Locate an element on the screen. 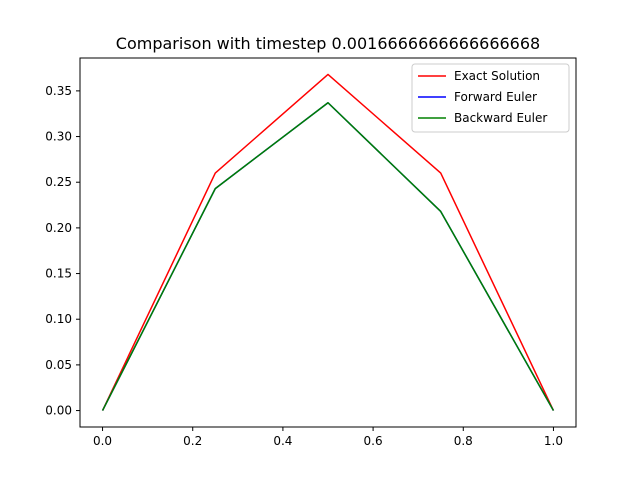 The height and width of the screenshot is (480, 640). x-tick-label: 0.2 is located at coordinates (192, 441).